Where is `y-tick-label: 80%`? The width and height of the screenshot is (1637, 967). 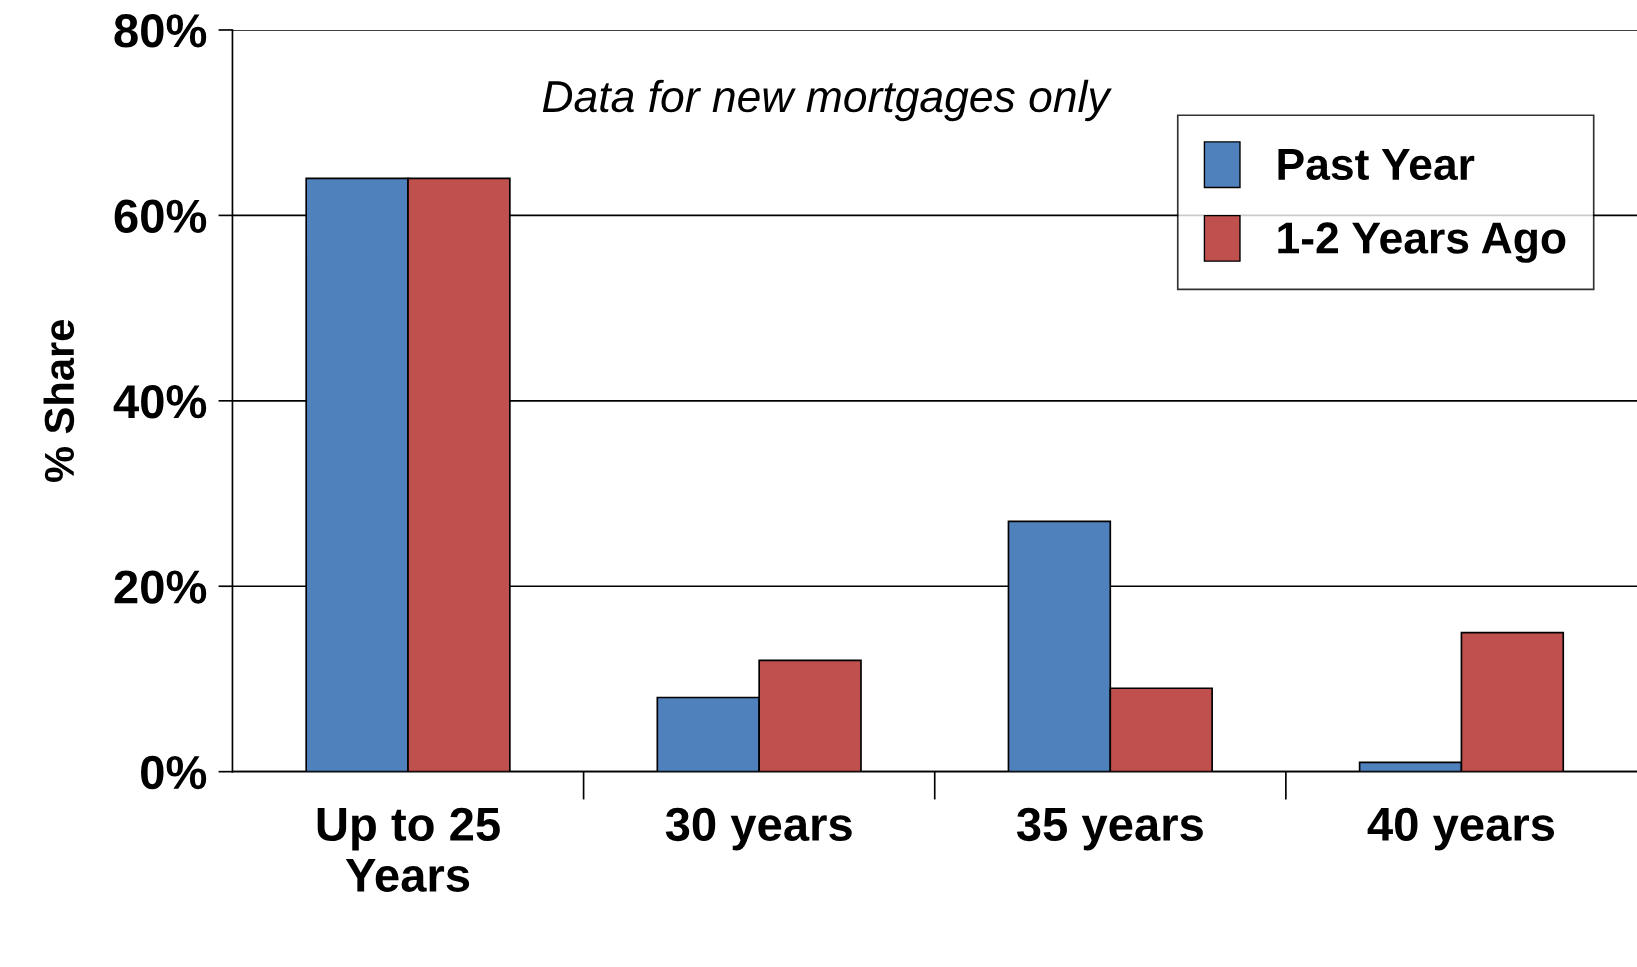 y-tick-label: 80% is located at coordinates (160, 31).